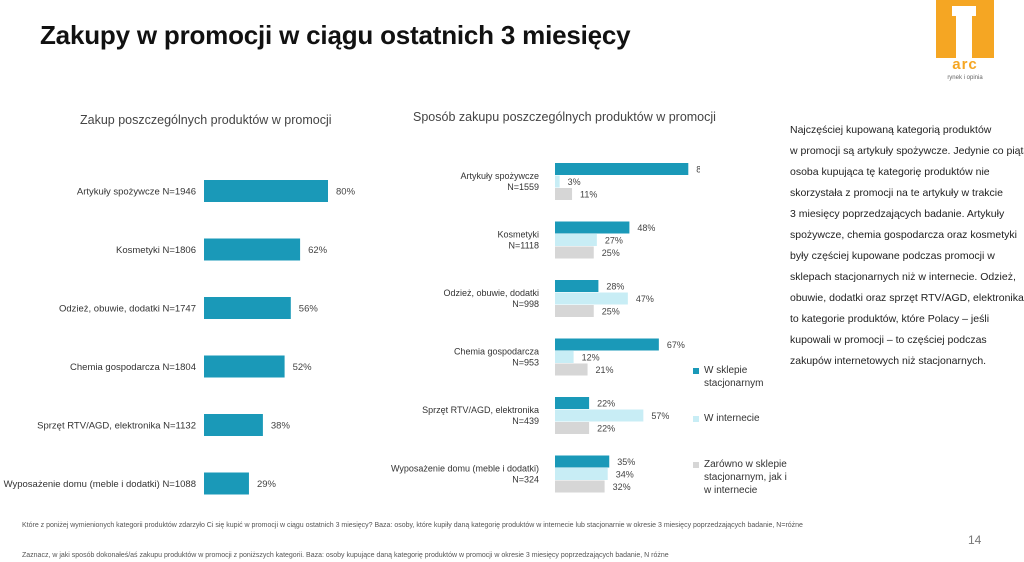 The height and width of the screenshot is (562, 1024). What do you see at coordinates (622, 487) in the screenshot?
I see `right-value-label: 32%` at bounding box center [622, 487].